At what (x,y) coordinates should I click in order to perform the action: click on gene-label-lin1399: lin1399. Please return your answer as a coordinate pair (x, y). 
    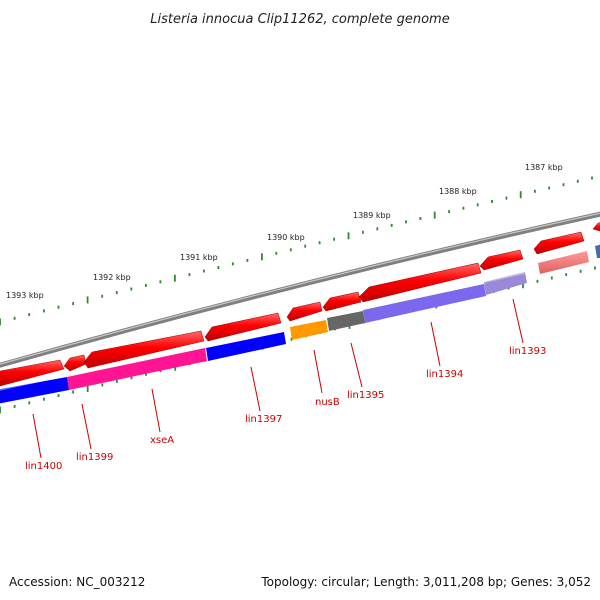
    Looking at the image, I should click on (94, 457).